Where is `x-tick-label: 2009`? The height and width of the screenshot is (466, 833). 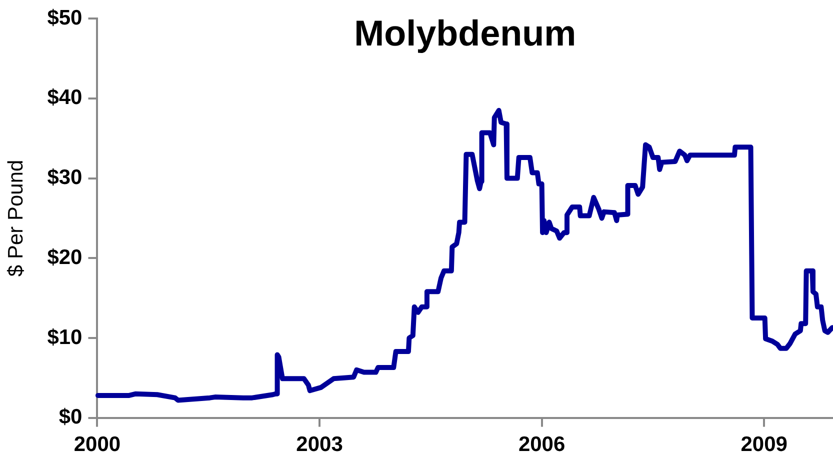 x-tick-label: 2009 is located at coordinates (764, 444).